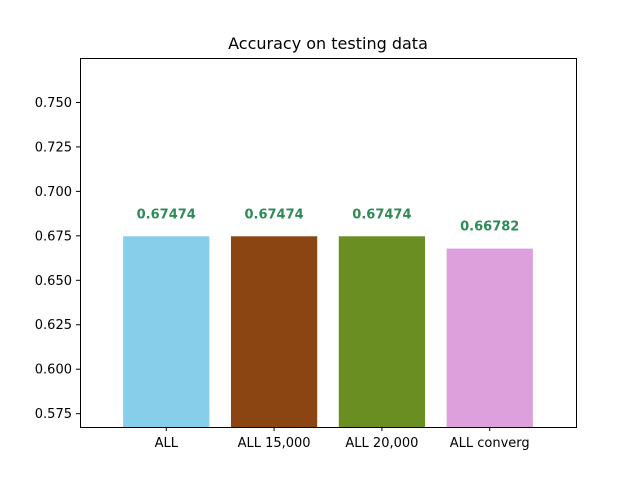 This screenshot has width=640, height=484. What do you see at coordinates (53, 281) in the screenshot?
I see `y-tick-label-3: 0.650` at bounding box center [53, 281].